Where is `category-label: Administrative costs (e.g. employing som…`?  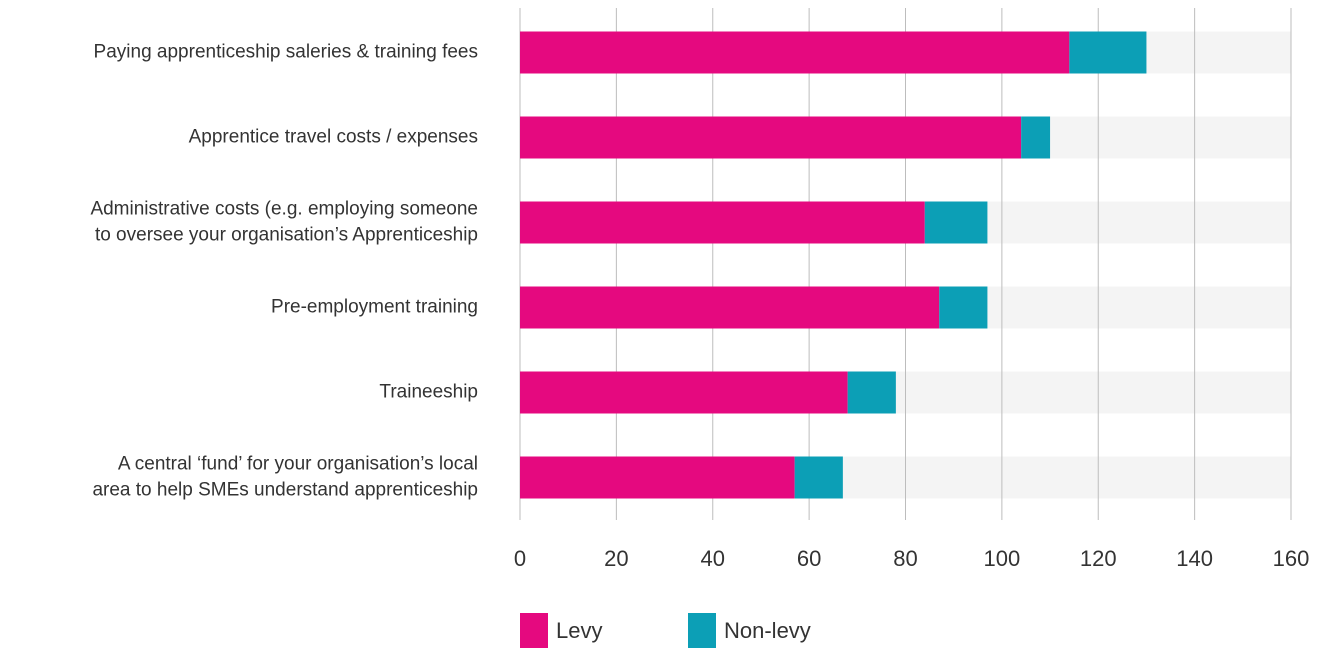 category-label: Administrative costs (e.g. employing som… is located at coordinates (284, 222).